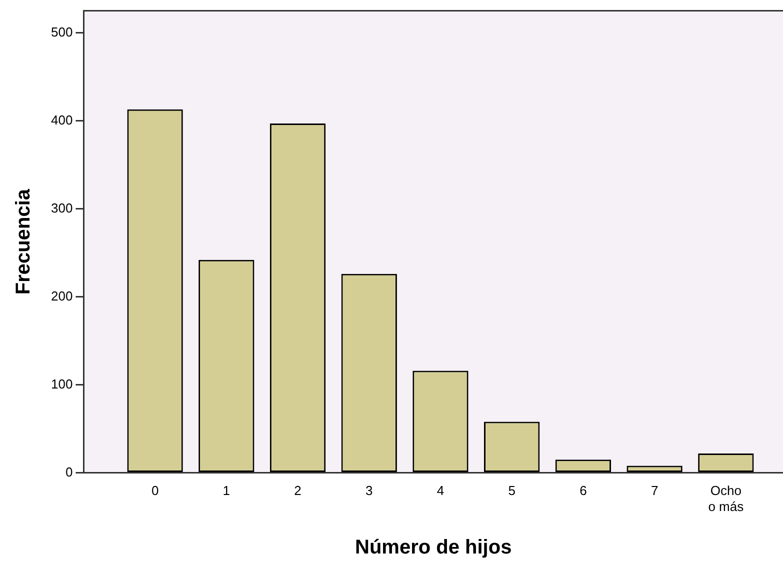 The height and width of the screenshot is (569, 783). I want to click on x-tick-label: 7, so click(654, 490).